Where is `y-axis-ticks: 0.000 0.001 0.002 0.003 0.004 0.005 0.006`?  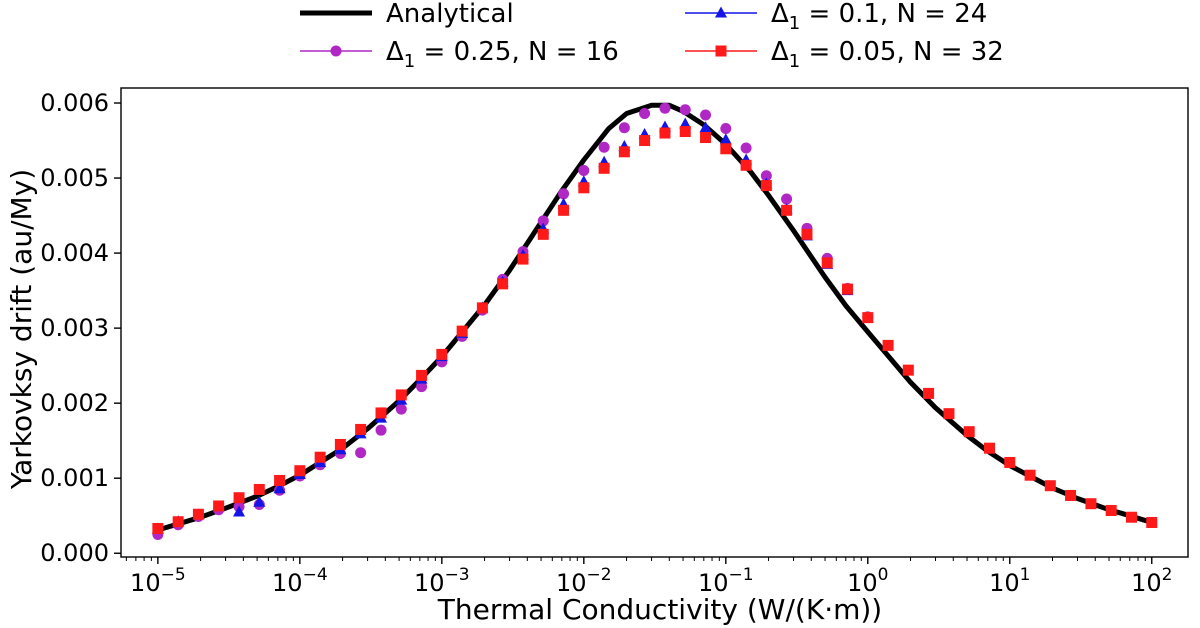
y-axis-ticks: 0.000 0.001 0.002 0.003 0.004 0.005 0.006 is located at coordinates (80, 328).